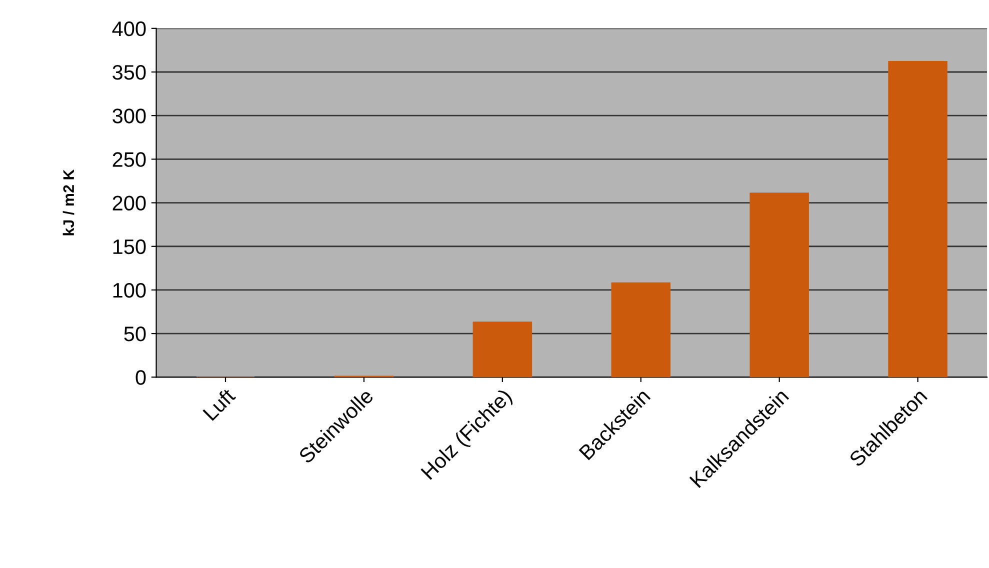  I want to click on y-tick-label: 50, so click(135, 334).